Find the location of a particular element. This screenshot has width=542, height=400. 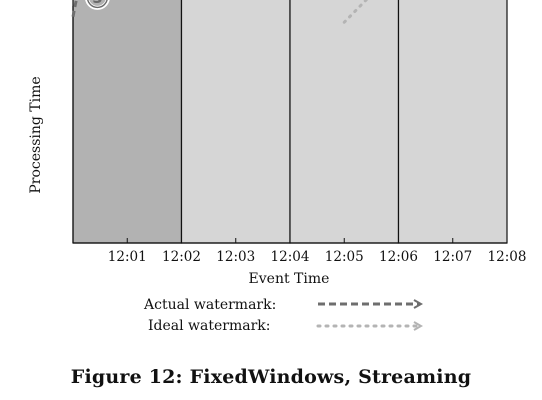

x-axis-label: Event Time is located at coordinates (289, 279).